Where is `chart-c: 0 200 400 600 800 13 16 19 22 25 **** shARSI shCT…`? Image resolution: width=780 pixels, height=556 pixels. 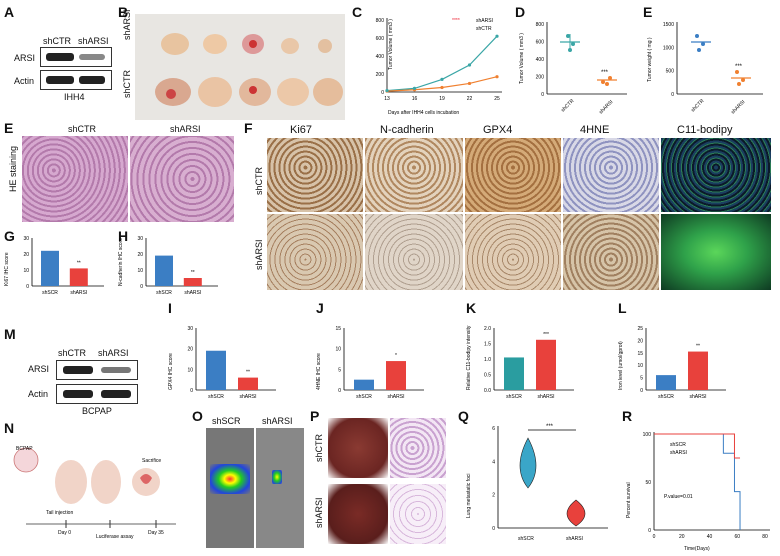 chart-c: 0 200 400 600 800 13 16 19 22 25 **** shARSI shCT… is located at coordinates (439, 67).